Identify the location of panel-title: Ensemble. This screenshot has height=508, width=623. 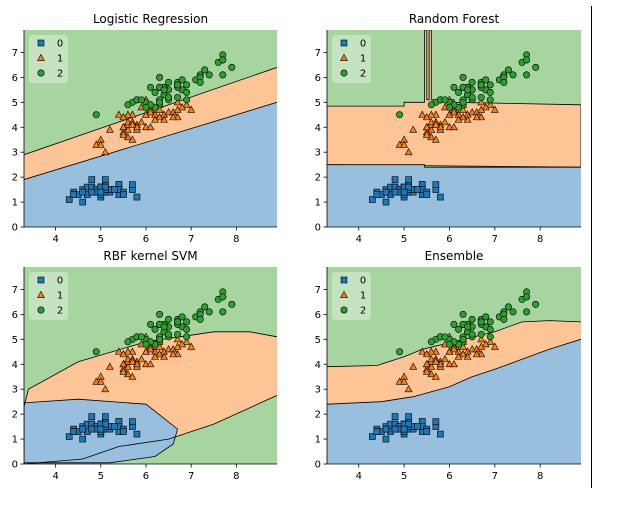
(454, 256).